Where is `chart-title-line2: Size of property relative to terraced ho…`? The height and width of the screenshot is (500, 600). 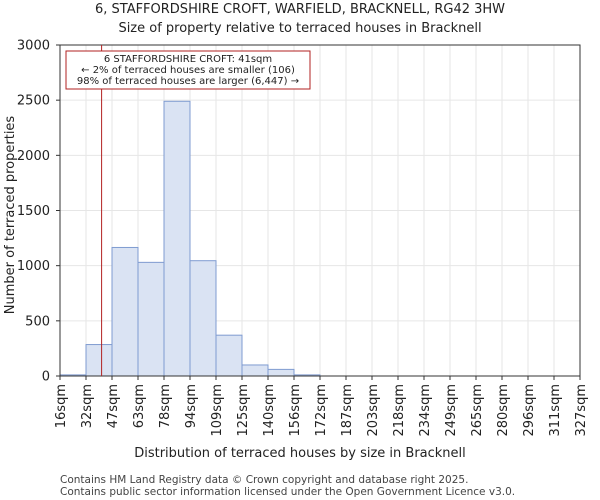
chart-title-line2: Size of property relative to terraced ho… is located at coordinates (299, 28).